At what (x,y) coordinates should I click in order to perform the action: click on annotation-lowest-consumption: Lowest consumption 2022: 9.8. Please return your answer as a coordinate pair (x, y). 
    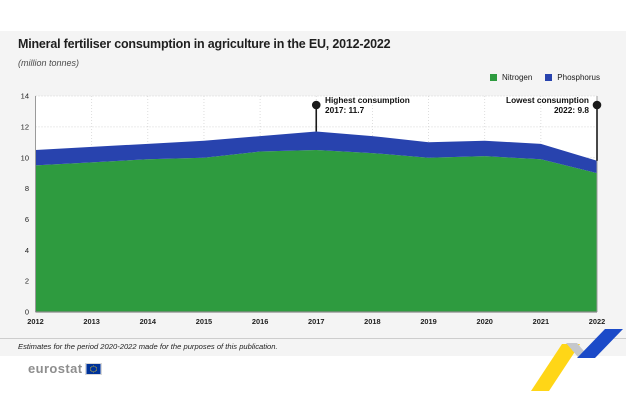
    Looking at the image, I should click on (547, 105).